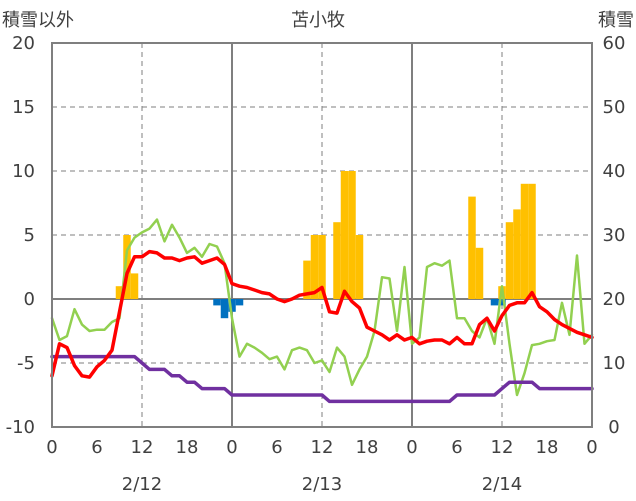  What do you see at coordinates (614, 107) in the screenshot?
I see `y-right-tick-label: 50` at bounding box center [614, 107].